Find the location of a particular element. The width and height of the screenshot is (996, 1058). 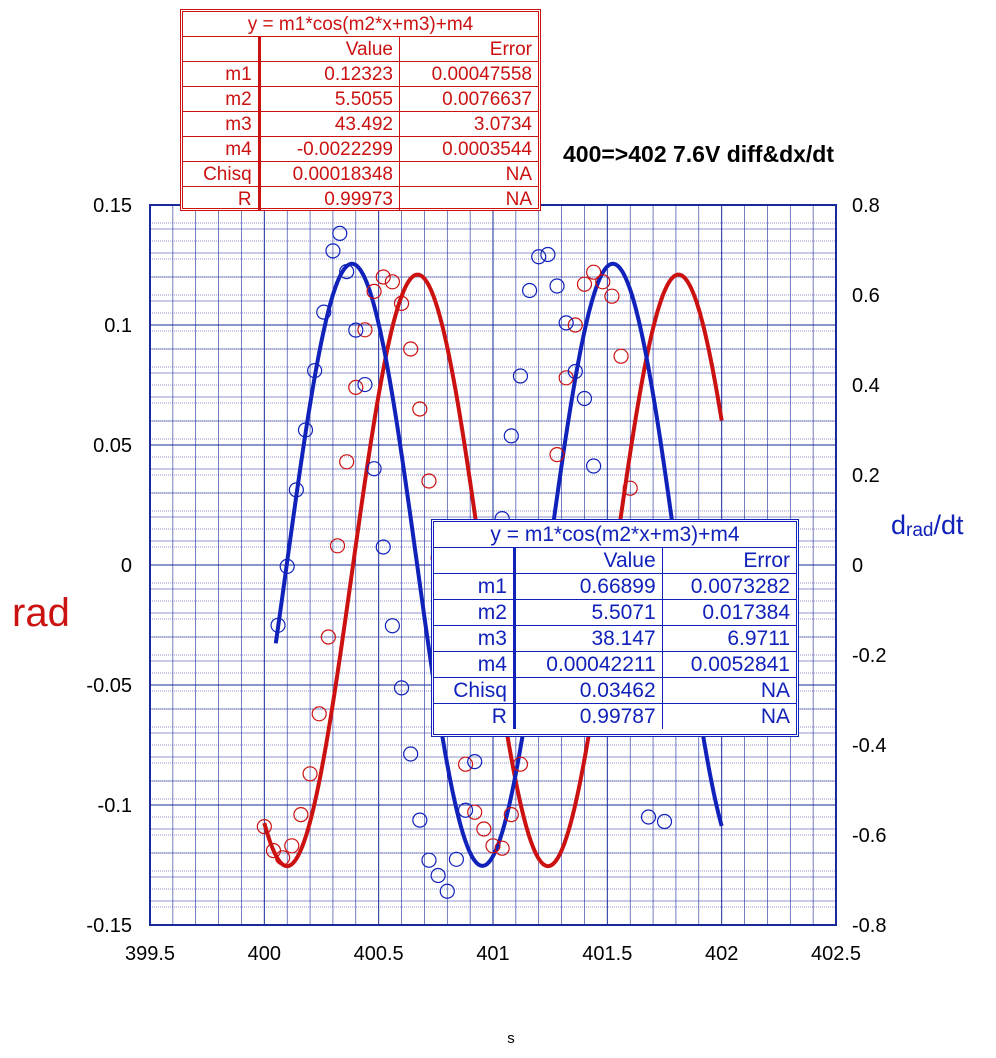

fit-drad-value: 38.147 is located at coordinates (587, 638).